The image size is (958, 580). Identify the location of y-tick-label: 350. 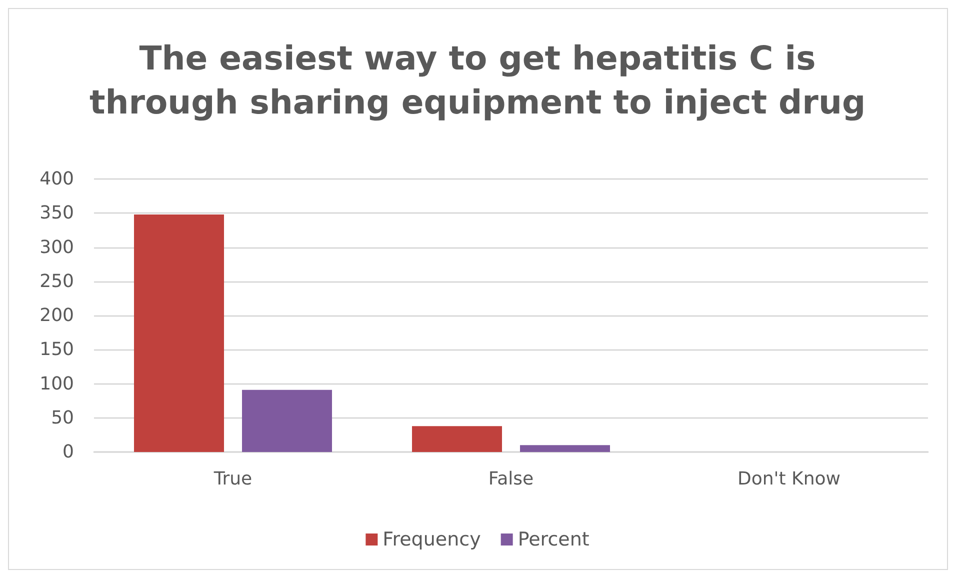
(57, 213).